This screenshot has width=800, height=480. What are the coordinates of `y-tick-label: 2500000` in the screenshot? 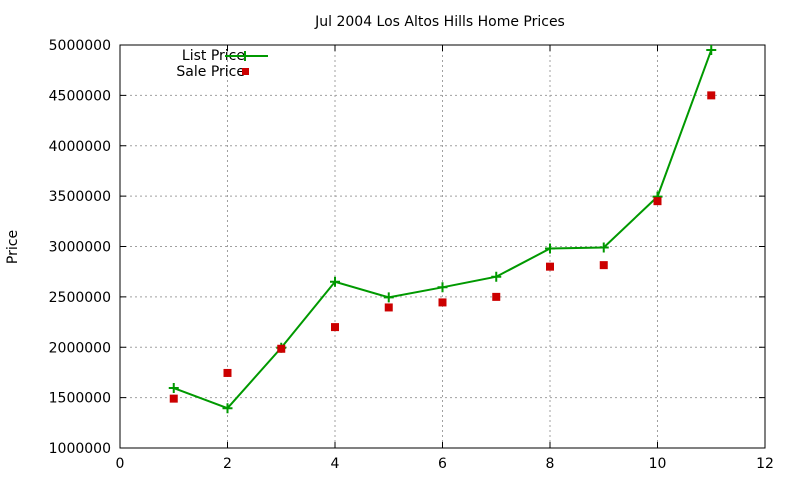 It's located at (80, 298).